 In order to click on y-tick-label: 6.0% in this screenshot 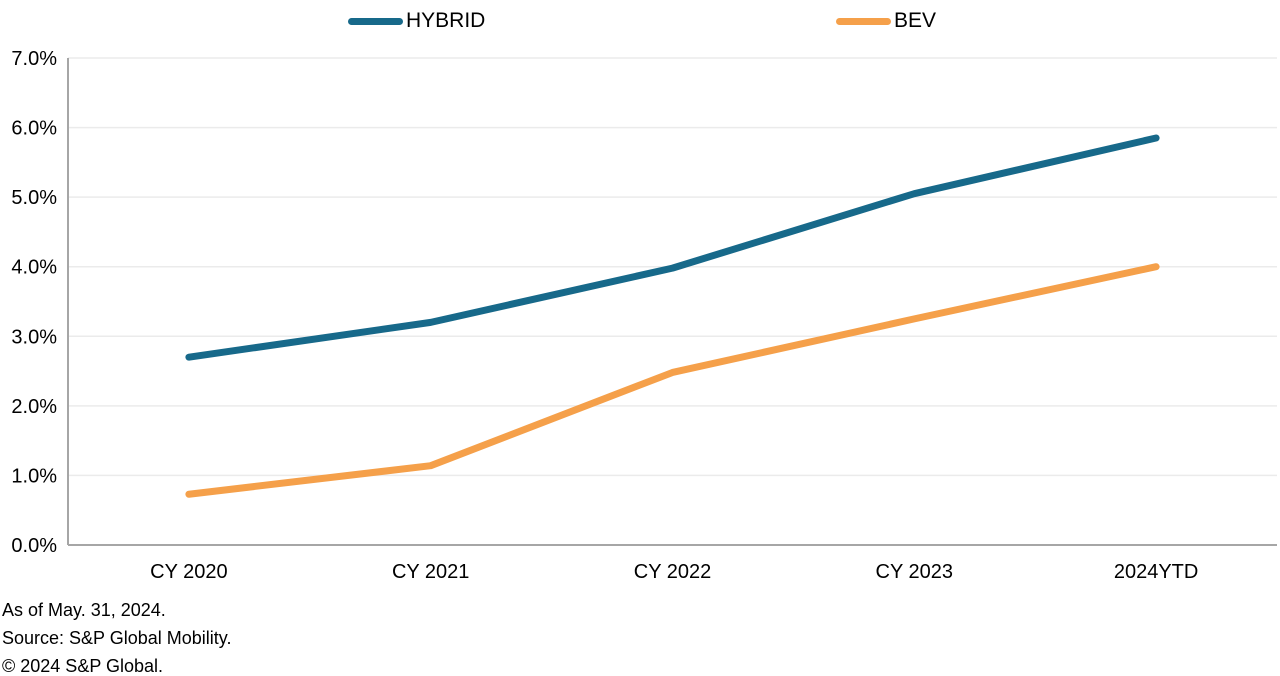, I will do `click(34, 129)`.